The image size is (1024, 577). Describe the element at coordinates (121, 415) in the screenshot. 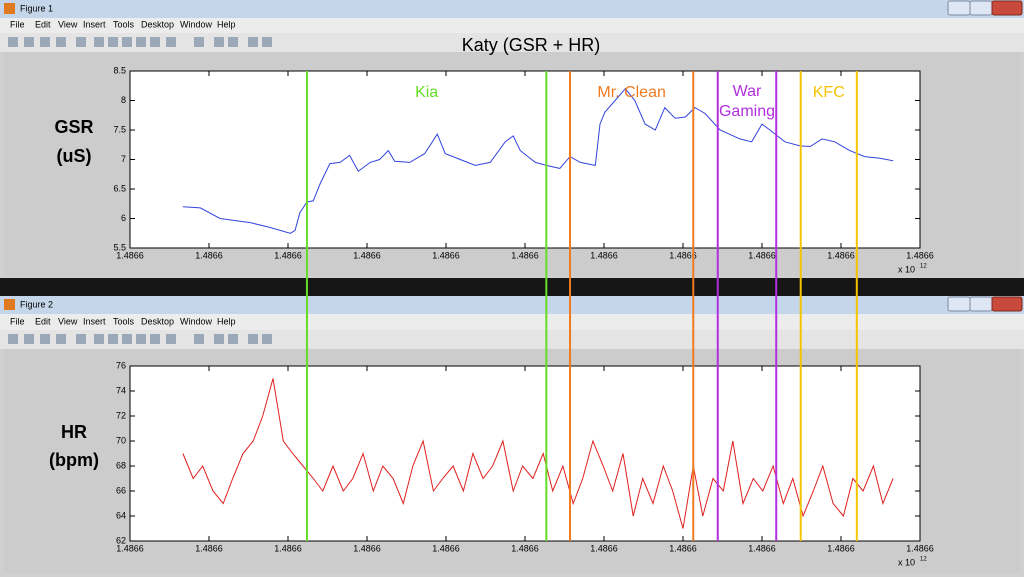

I see `y-tick-label: 72` at that location.